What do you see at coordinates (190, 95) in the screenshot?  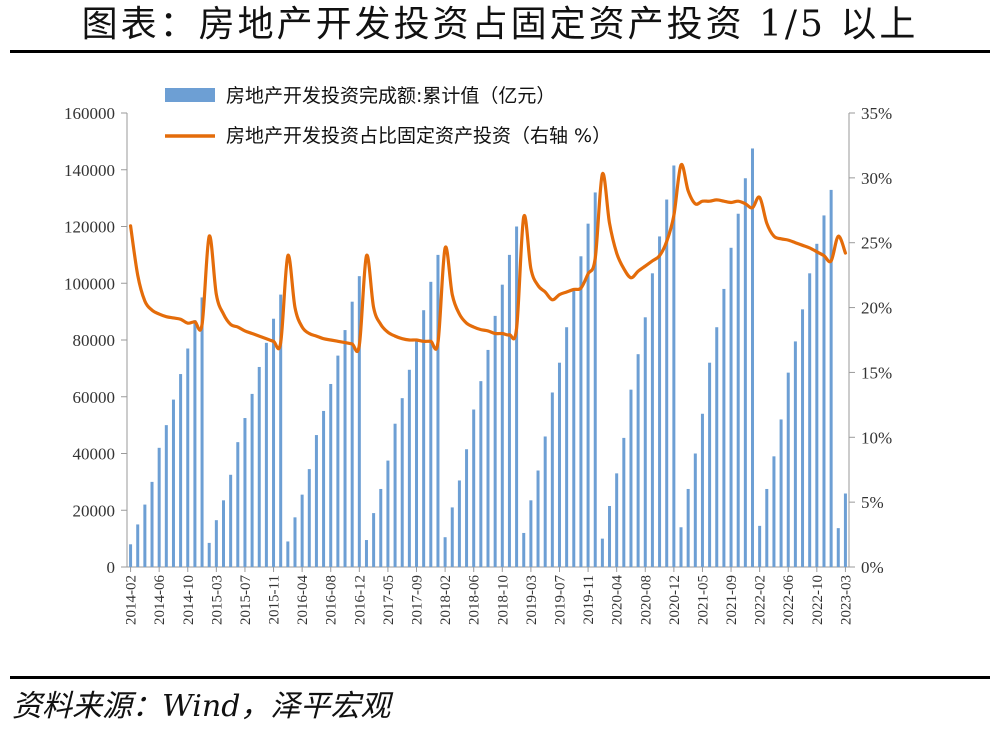 I see `legend-bar-swatch` at bounding box center [190, 95].